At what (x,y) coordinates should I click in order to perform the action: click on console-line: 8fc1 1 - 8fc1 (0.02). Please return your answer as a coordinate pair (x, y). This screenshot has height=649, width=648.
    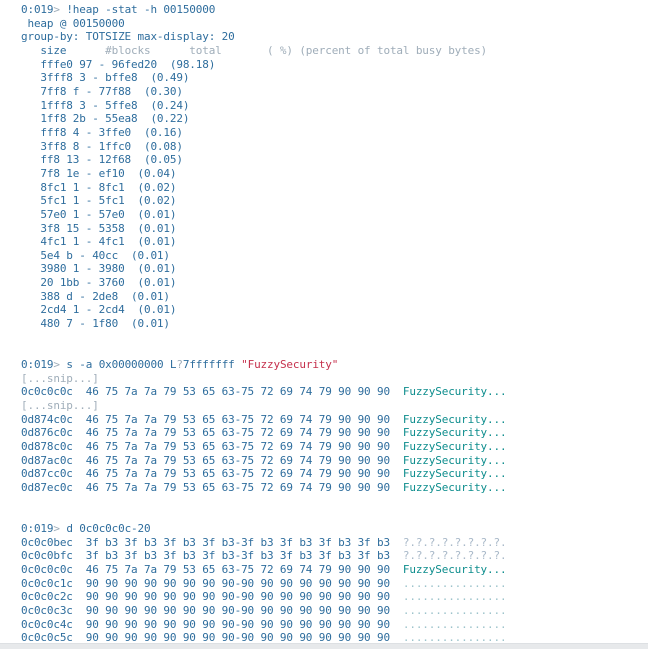
    Looking at the image, I should click on (99, 187).